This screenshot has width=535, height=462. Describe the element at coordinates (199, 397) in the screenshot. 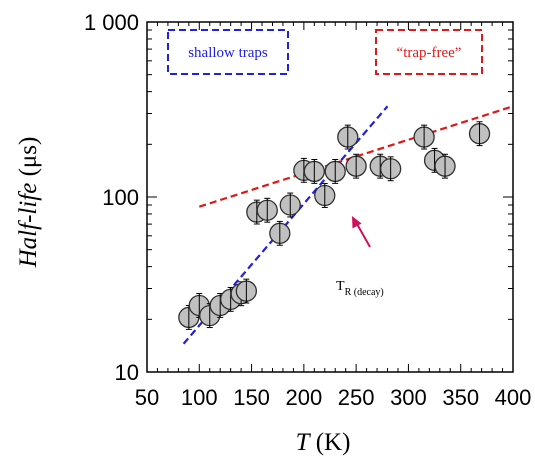

I see `x-tick-label: 100` at that location.